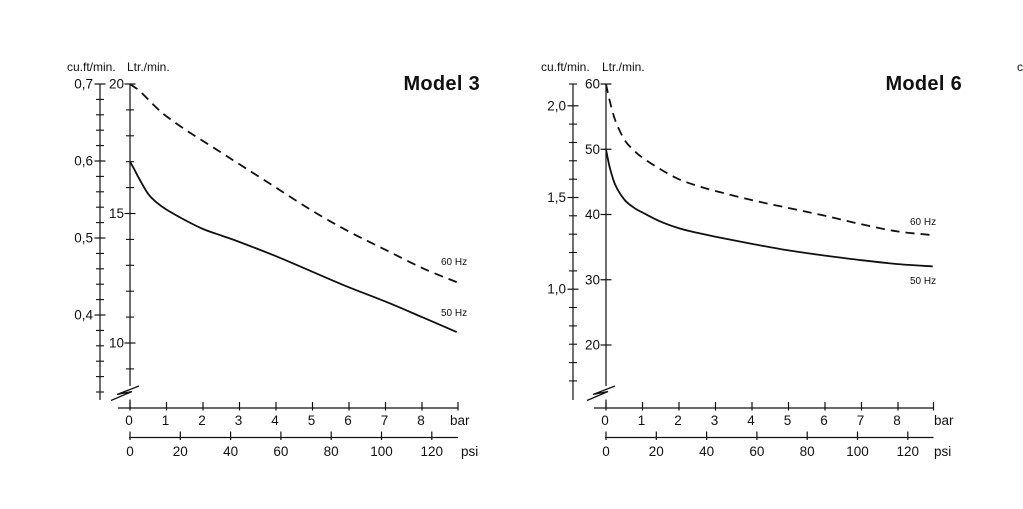  I want to click on cuft-tick-label: 0,6, so click(83, 161).